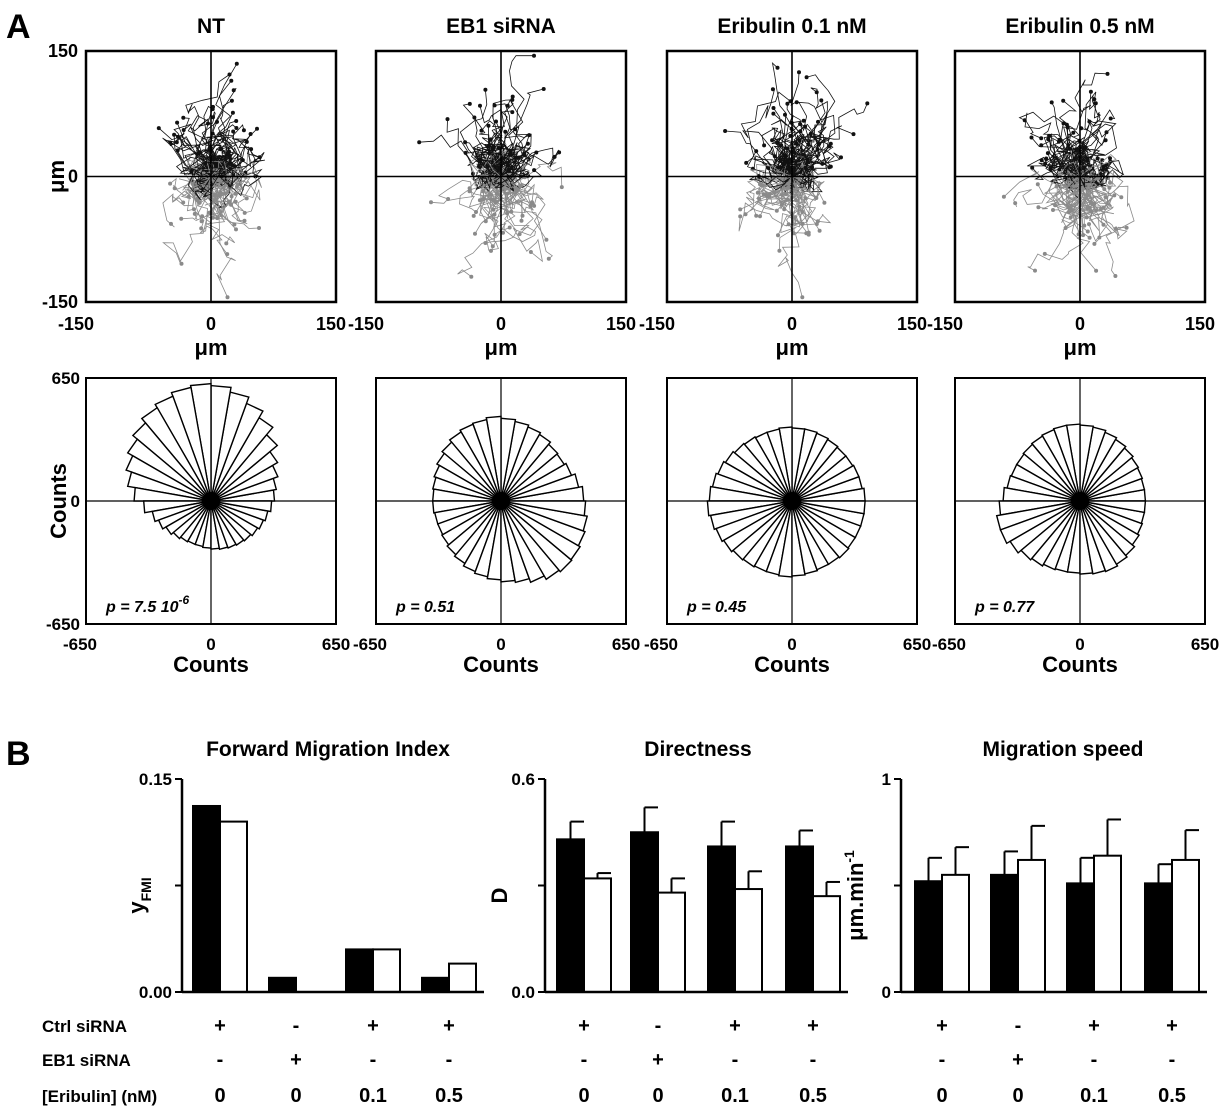 The image size is (1228, 1109). Describe the element at coordinates (155, 992) in the screenshot. I see `y-tick-label: 0.00` at that location.